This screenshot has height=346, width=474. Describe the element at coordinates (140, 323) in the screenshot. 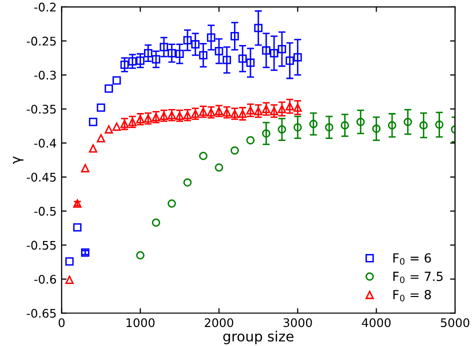

I see `x-tick-label: 1000` at that location.